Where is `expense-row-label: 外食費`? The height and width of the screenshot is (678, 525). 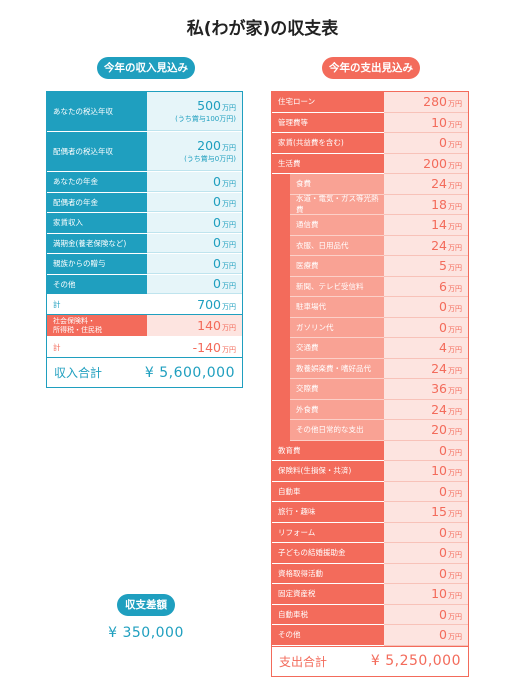
expense-row-label: 外食費 is located at coordinates (337, 409).